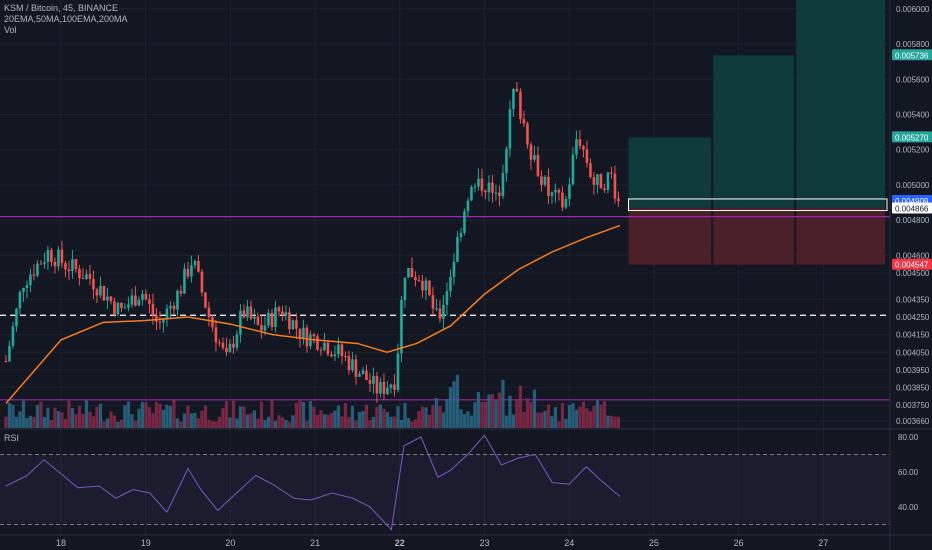  Describe the element at coordinates (66, 19) in the screenshot. I see `indicators-line: 20EMA,50MA,100EMA,200MA` at that location.